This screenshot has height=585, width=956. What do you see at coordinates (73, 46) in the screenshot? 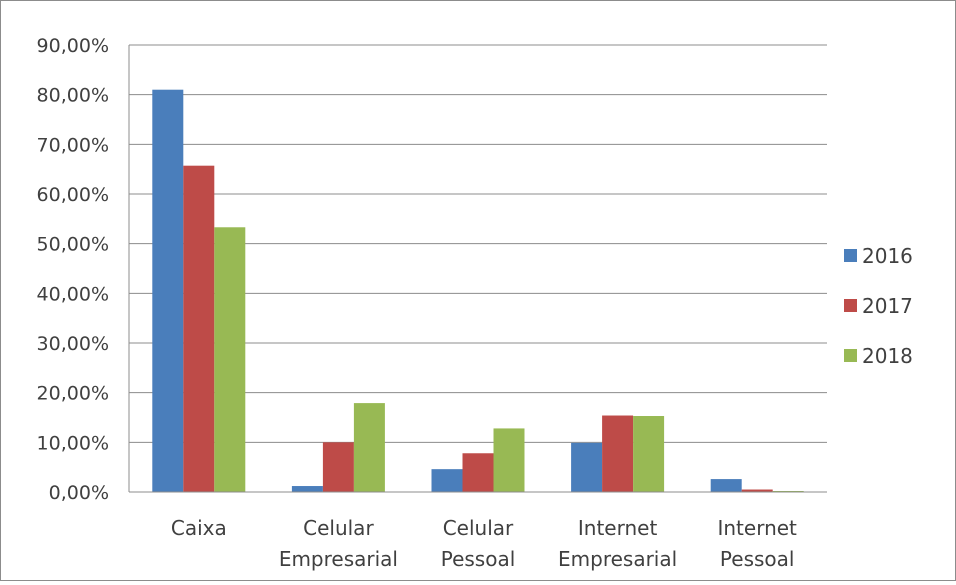
I see `y-tick-label: 90,00%` at bounding box center [73, 46].